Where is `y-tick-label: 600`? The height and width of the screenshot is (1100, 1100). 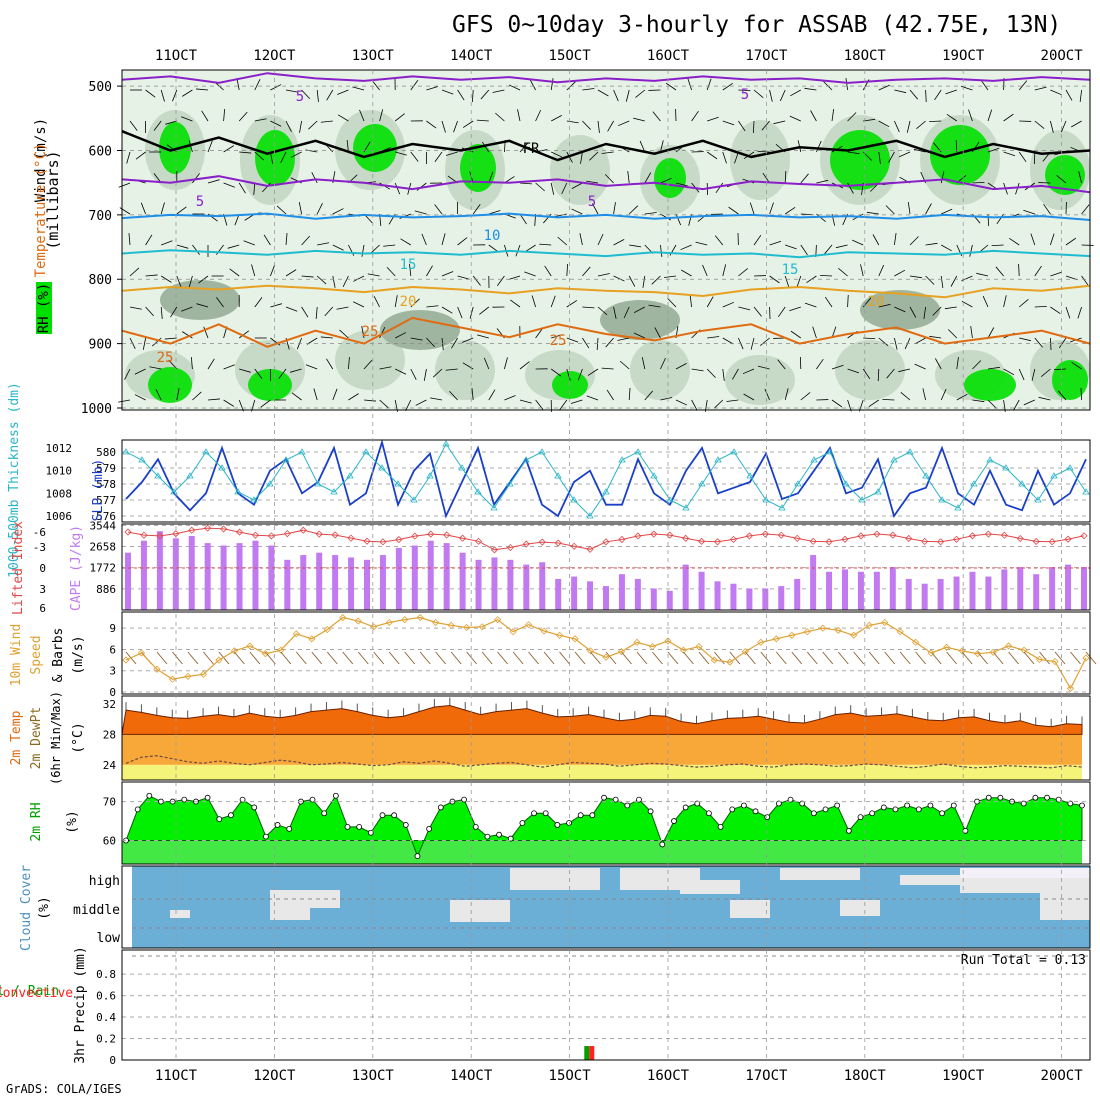
y-tick-label: 600 is located at coordinates (100, 151).